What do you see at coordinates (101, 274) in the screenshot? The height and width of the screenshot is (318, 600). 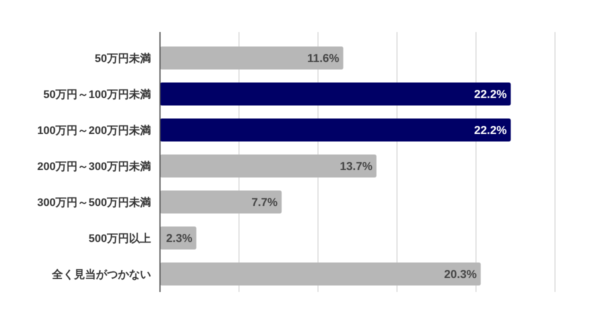 I see `y-tick-label: 全く見当がつかない` at bounding box center [101, 274].